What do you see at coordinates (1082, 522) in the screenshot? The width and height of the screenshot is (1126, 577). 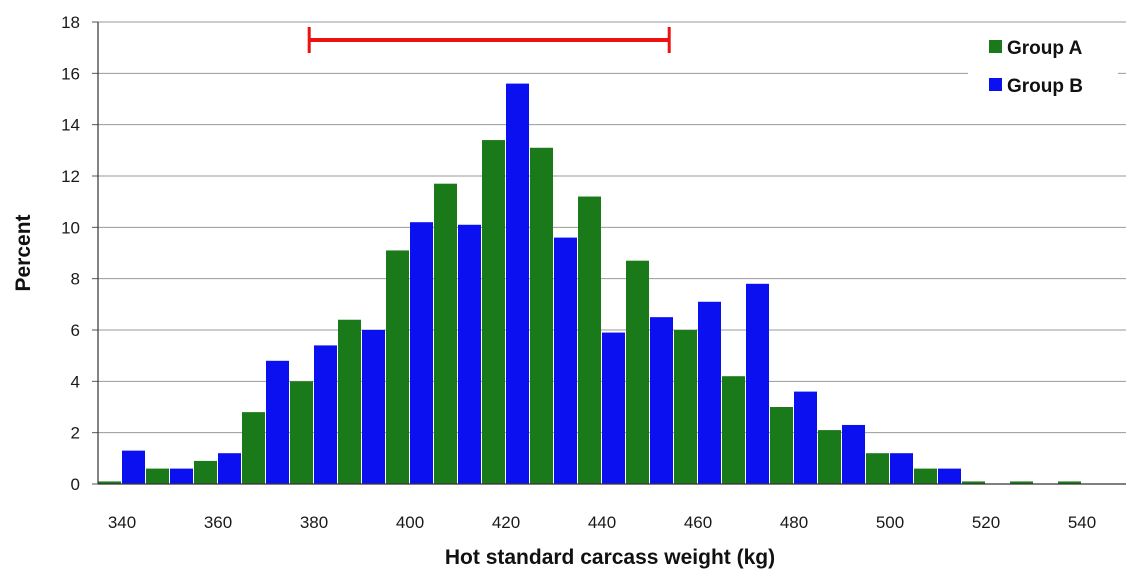 I see `x-tick-label: 540` at bounding box center [1082, 522].